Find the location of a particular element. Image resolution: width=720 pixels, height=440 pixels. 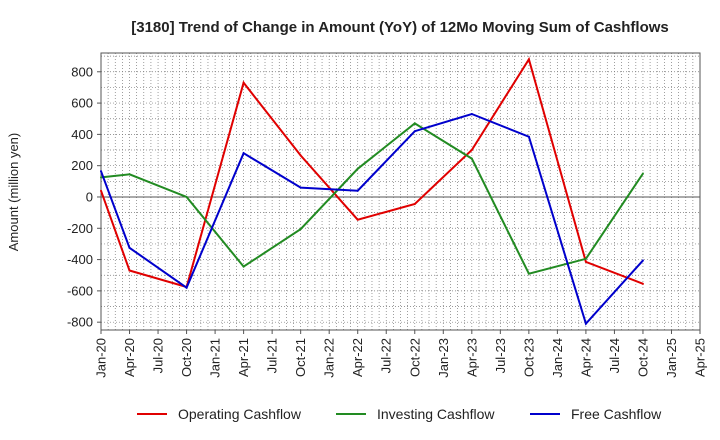

y-tick-label: -800 is located at coordinates (80, 322).